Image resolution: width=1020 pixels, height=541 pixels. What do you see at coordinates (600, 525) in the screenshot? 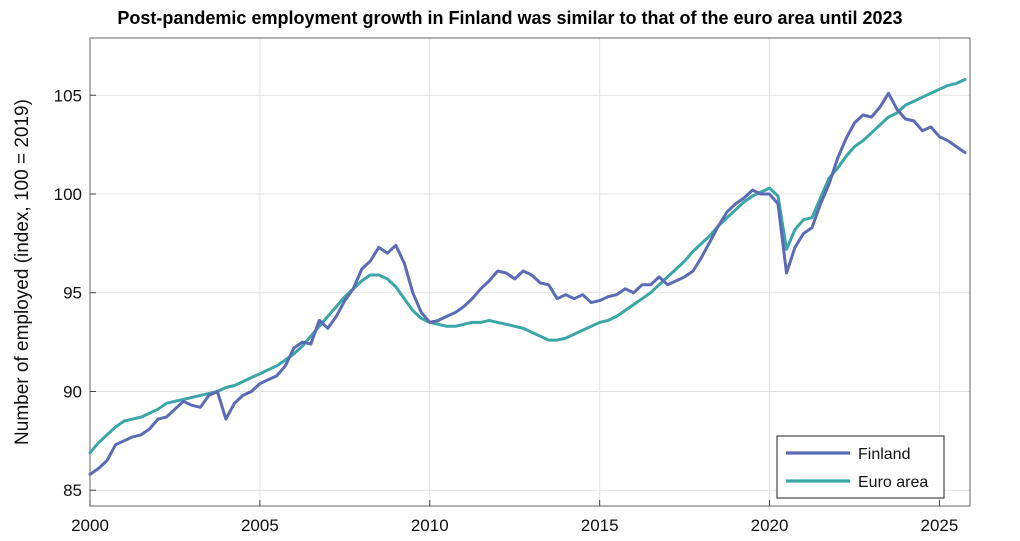
I see `x-tick-label: 2015` at bounding box center [600, 525].